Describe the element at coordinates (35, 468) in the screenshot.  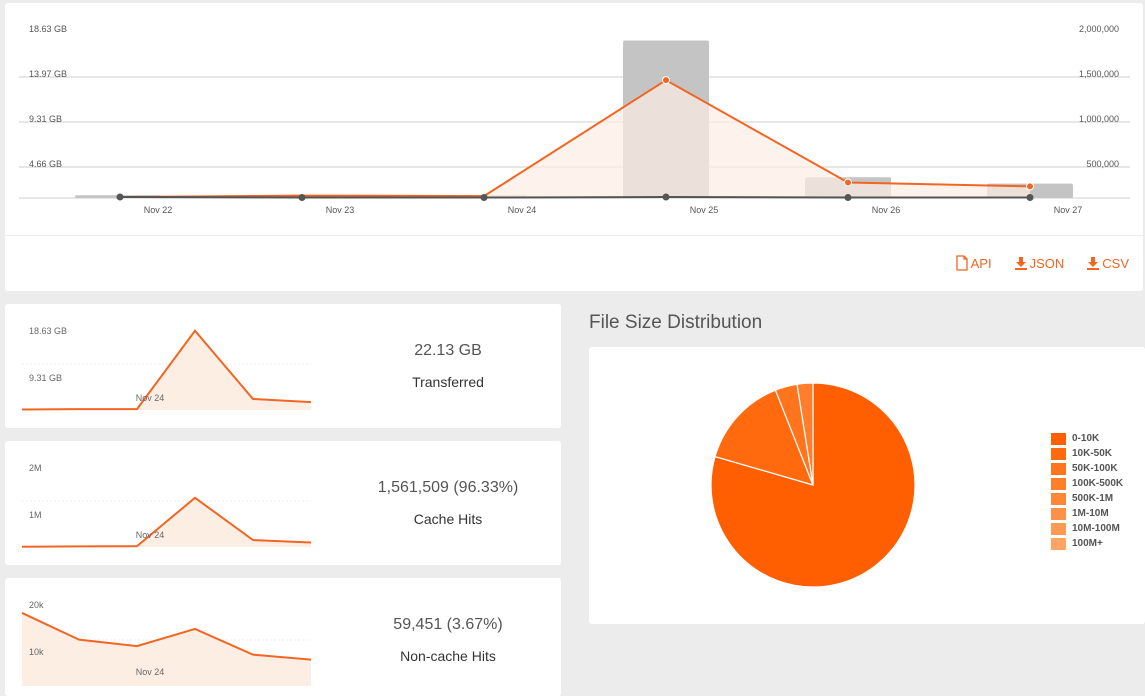
I see `sparkline-y-tick: 2M` at that location.